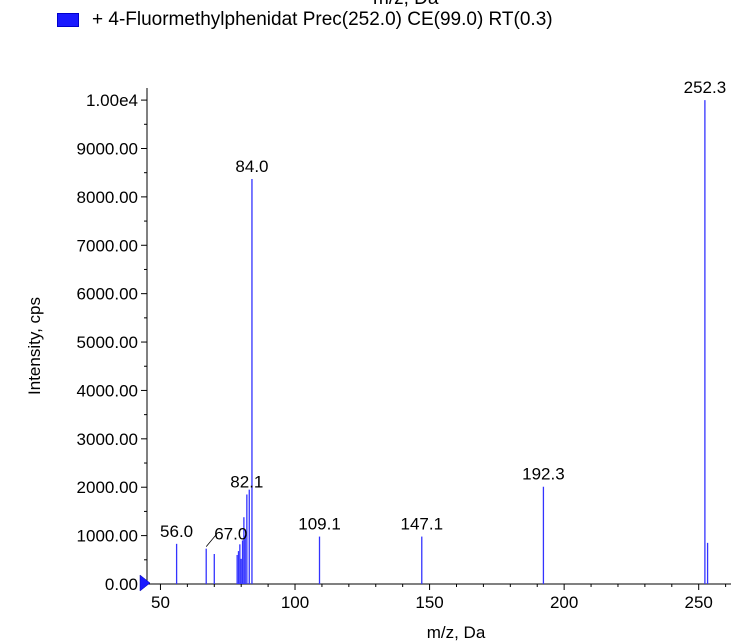  What do you see at coordinates (34, 346) in the screenshot?
I see `y-axis-title: Intensity, cps` at bounding box center [34, 346].